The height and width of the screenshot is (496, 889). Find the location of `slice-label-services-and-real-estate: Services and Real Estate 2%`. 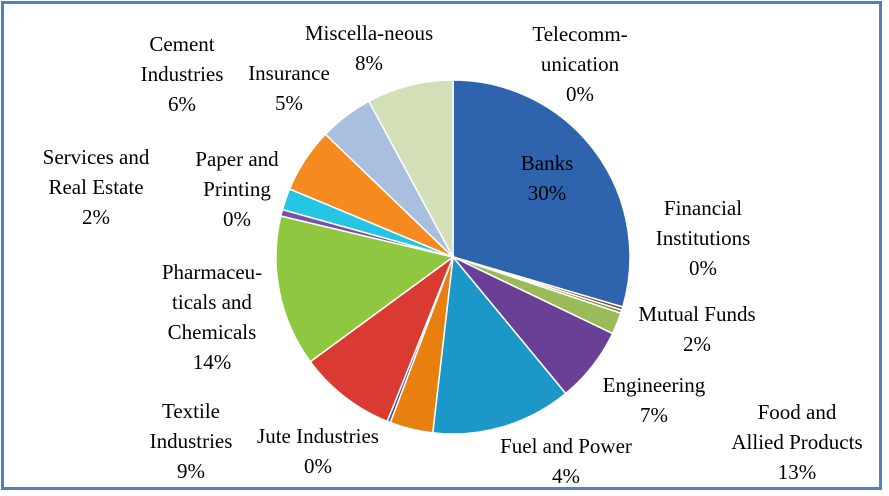

slice-label-services-and-real-estate: Services and Real Estate 2% is located at coordinates (96, 187).